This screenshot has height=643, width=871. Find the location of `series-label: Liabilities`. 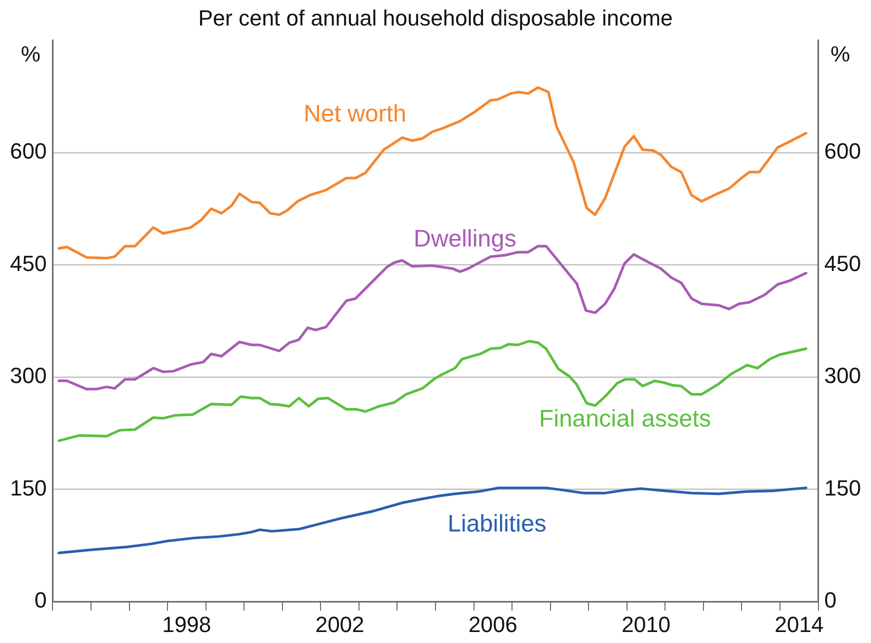

series-label: Liabilities is located at coordinates (497, 524).